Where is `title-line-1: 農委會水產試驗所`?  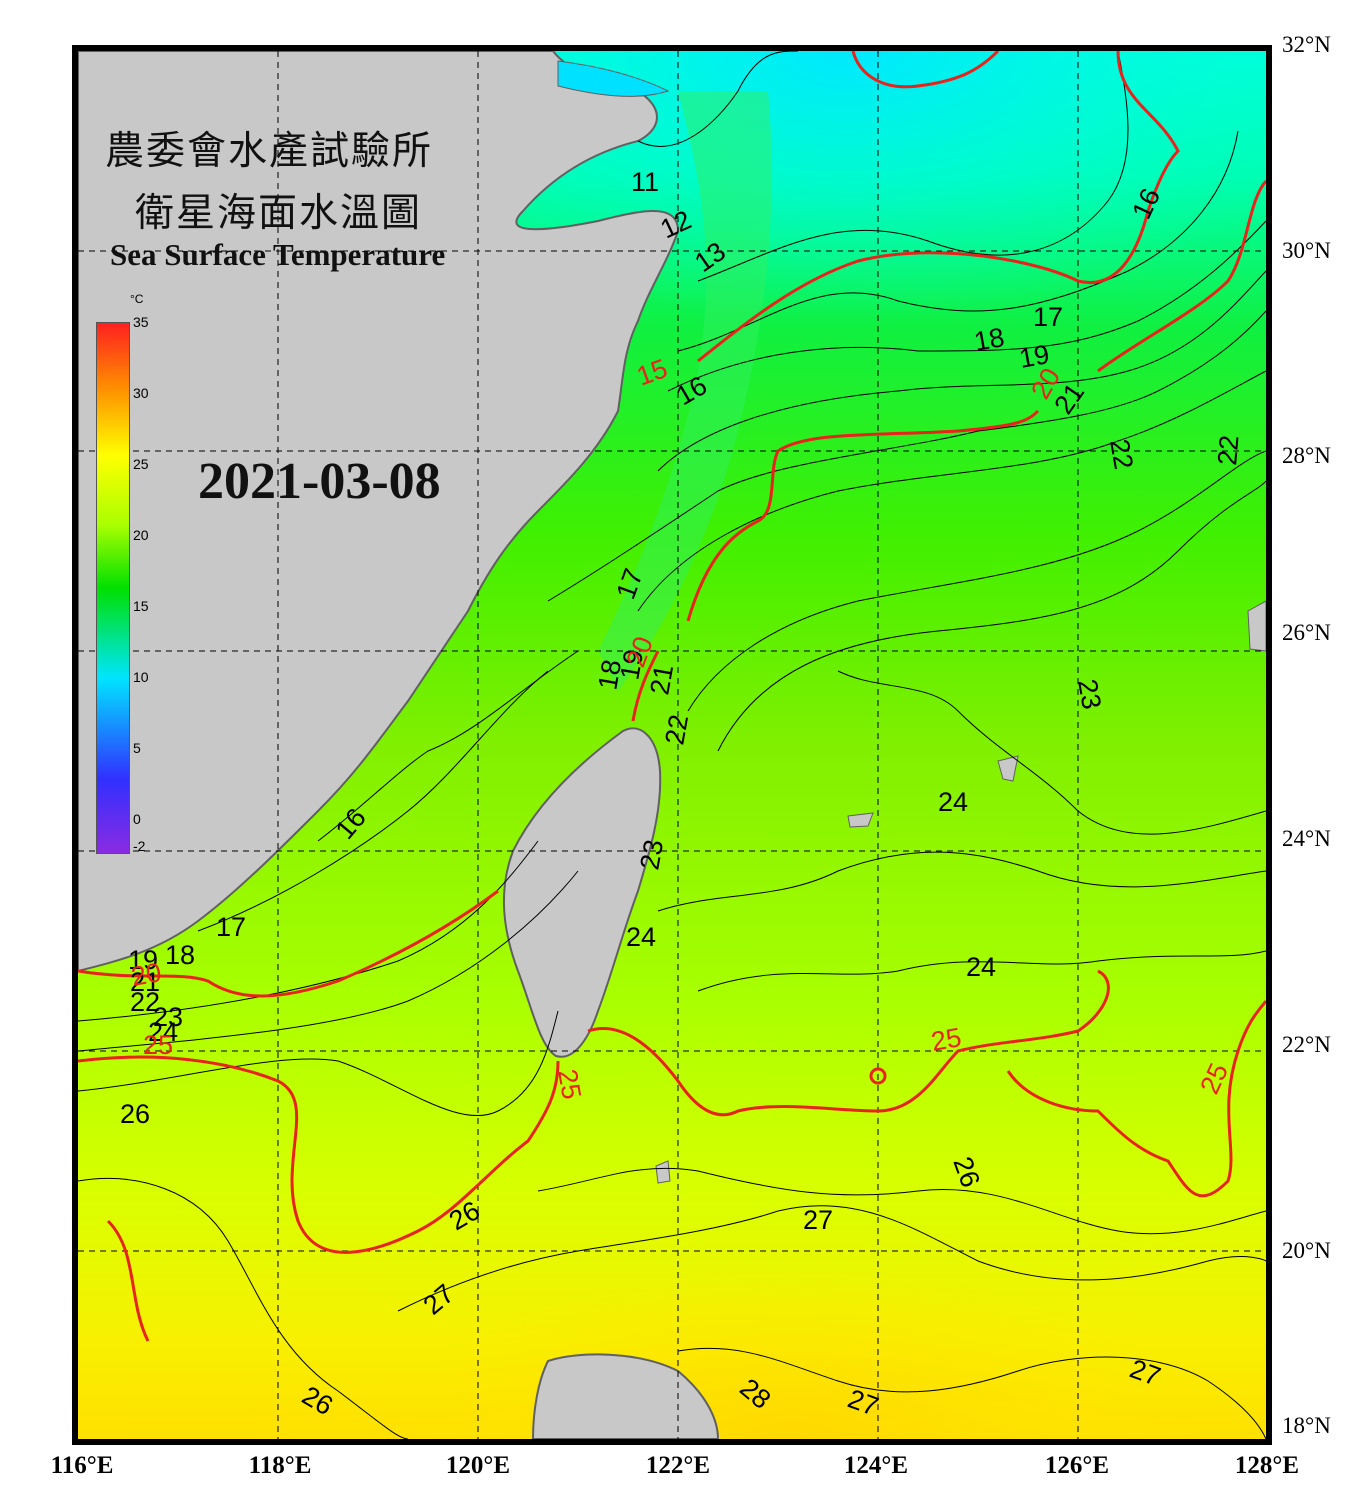 title-line-1: 農委會水產試驗所 is located at coordinates (269, 151).